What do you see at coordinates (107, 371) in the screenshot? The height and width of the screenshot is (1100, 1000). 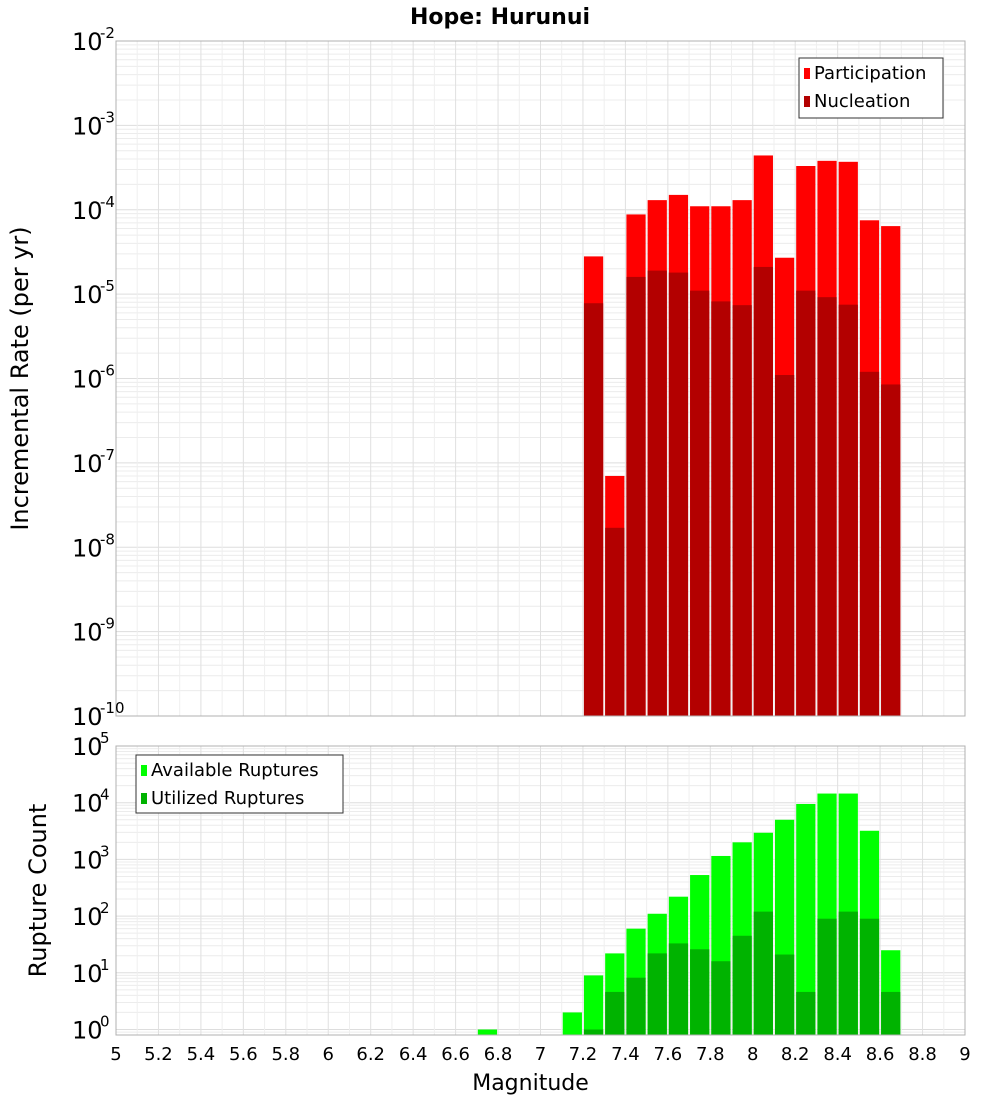 I see `y-tick-exponent: -6` at bounding box center [107, 371].